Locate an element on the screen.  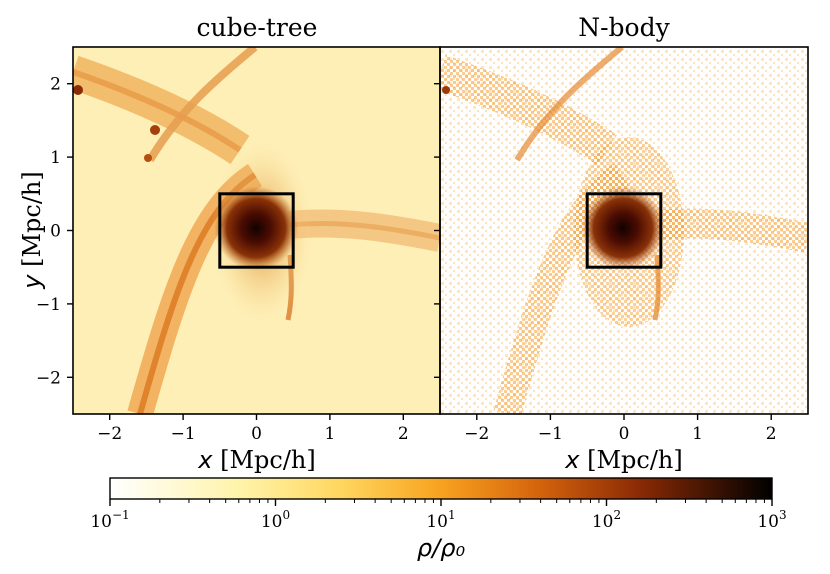
colorbar-tick-label: 10⁰ is located at coordinates (275, 520).